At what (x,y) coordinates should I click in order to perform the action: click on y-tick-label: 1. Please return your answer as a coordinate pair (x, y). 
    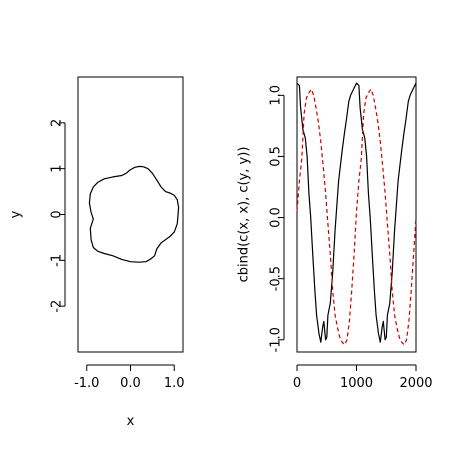
    Looking at the image, I should click on (57, 169).